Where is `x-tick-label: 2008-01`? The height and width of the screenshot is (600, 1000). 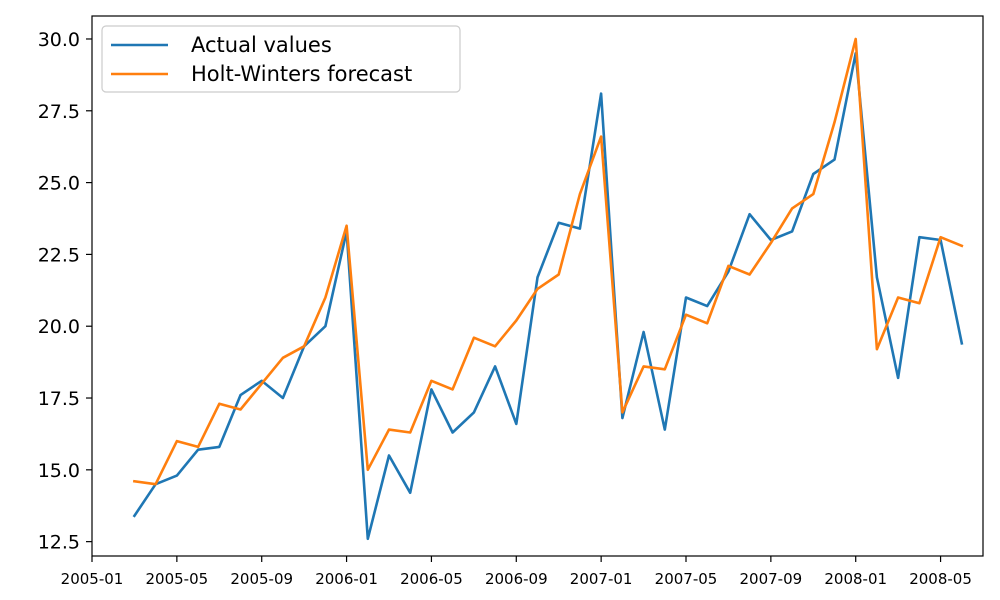
x-tick-label: 2008-01 is located at coordinates (855, 579).